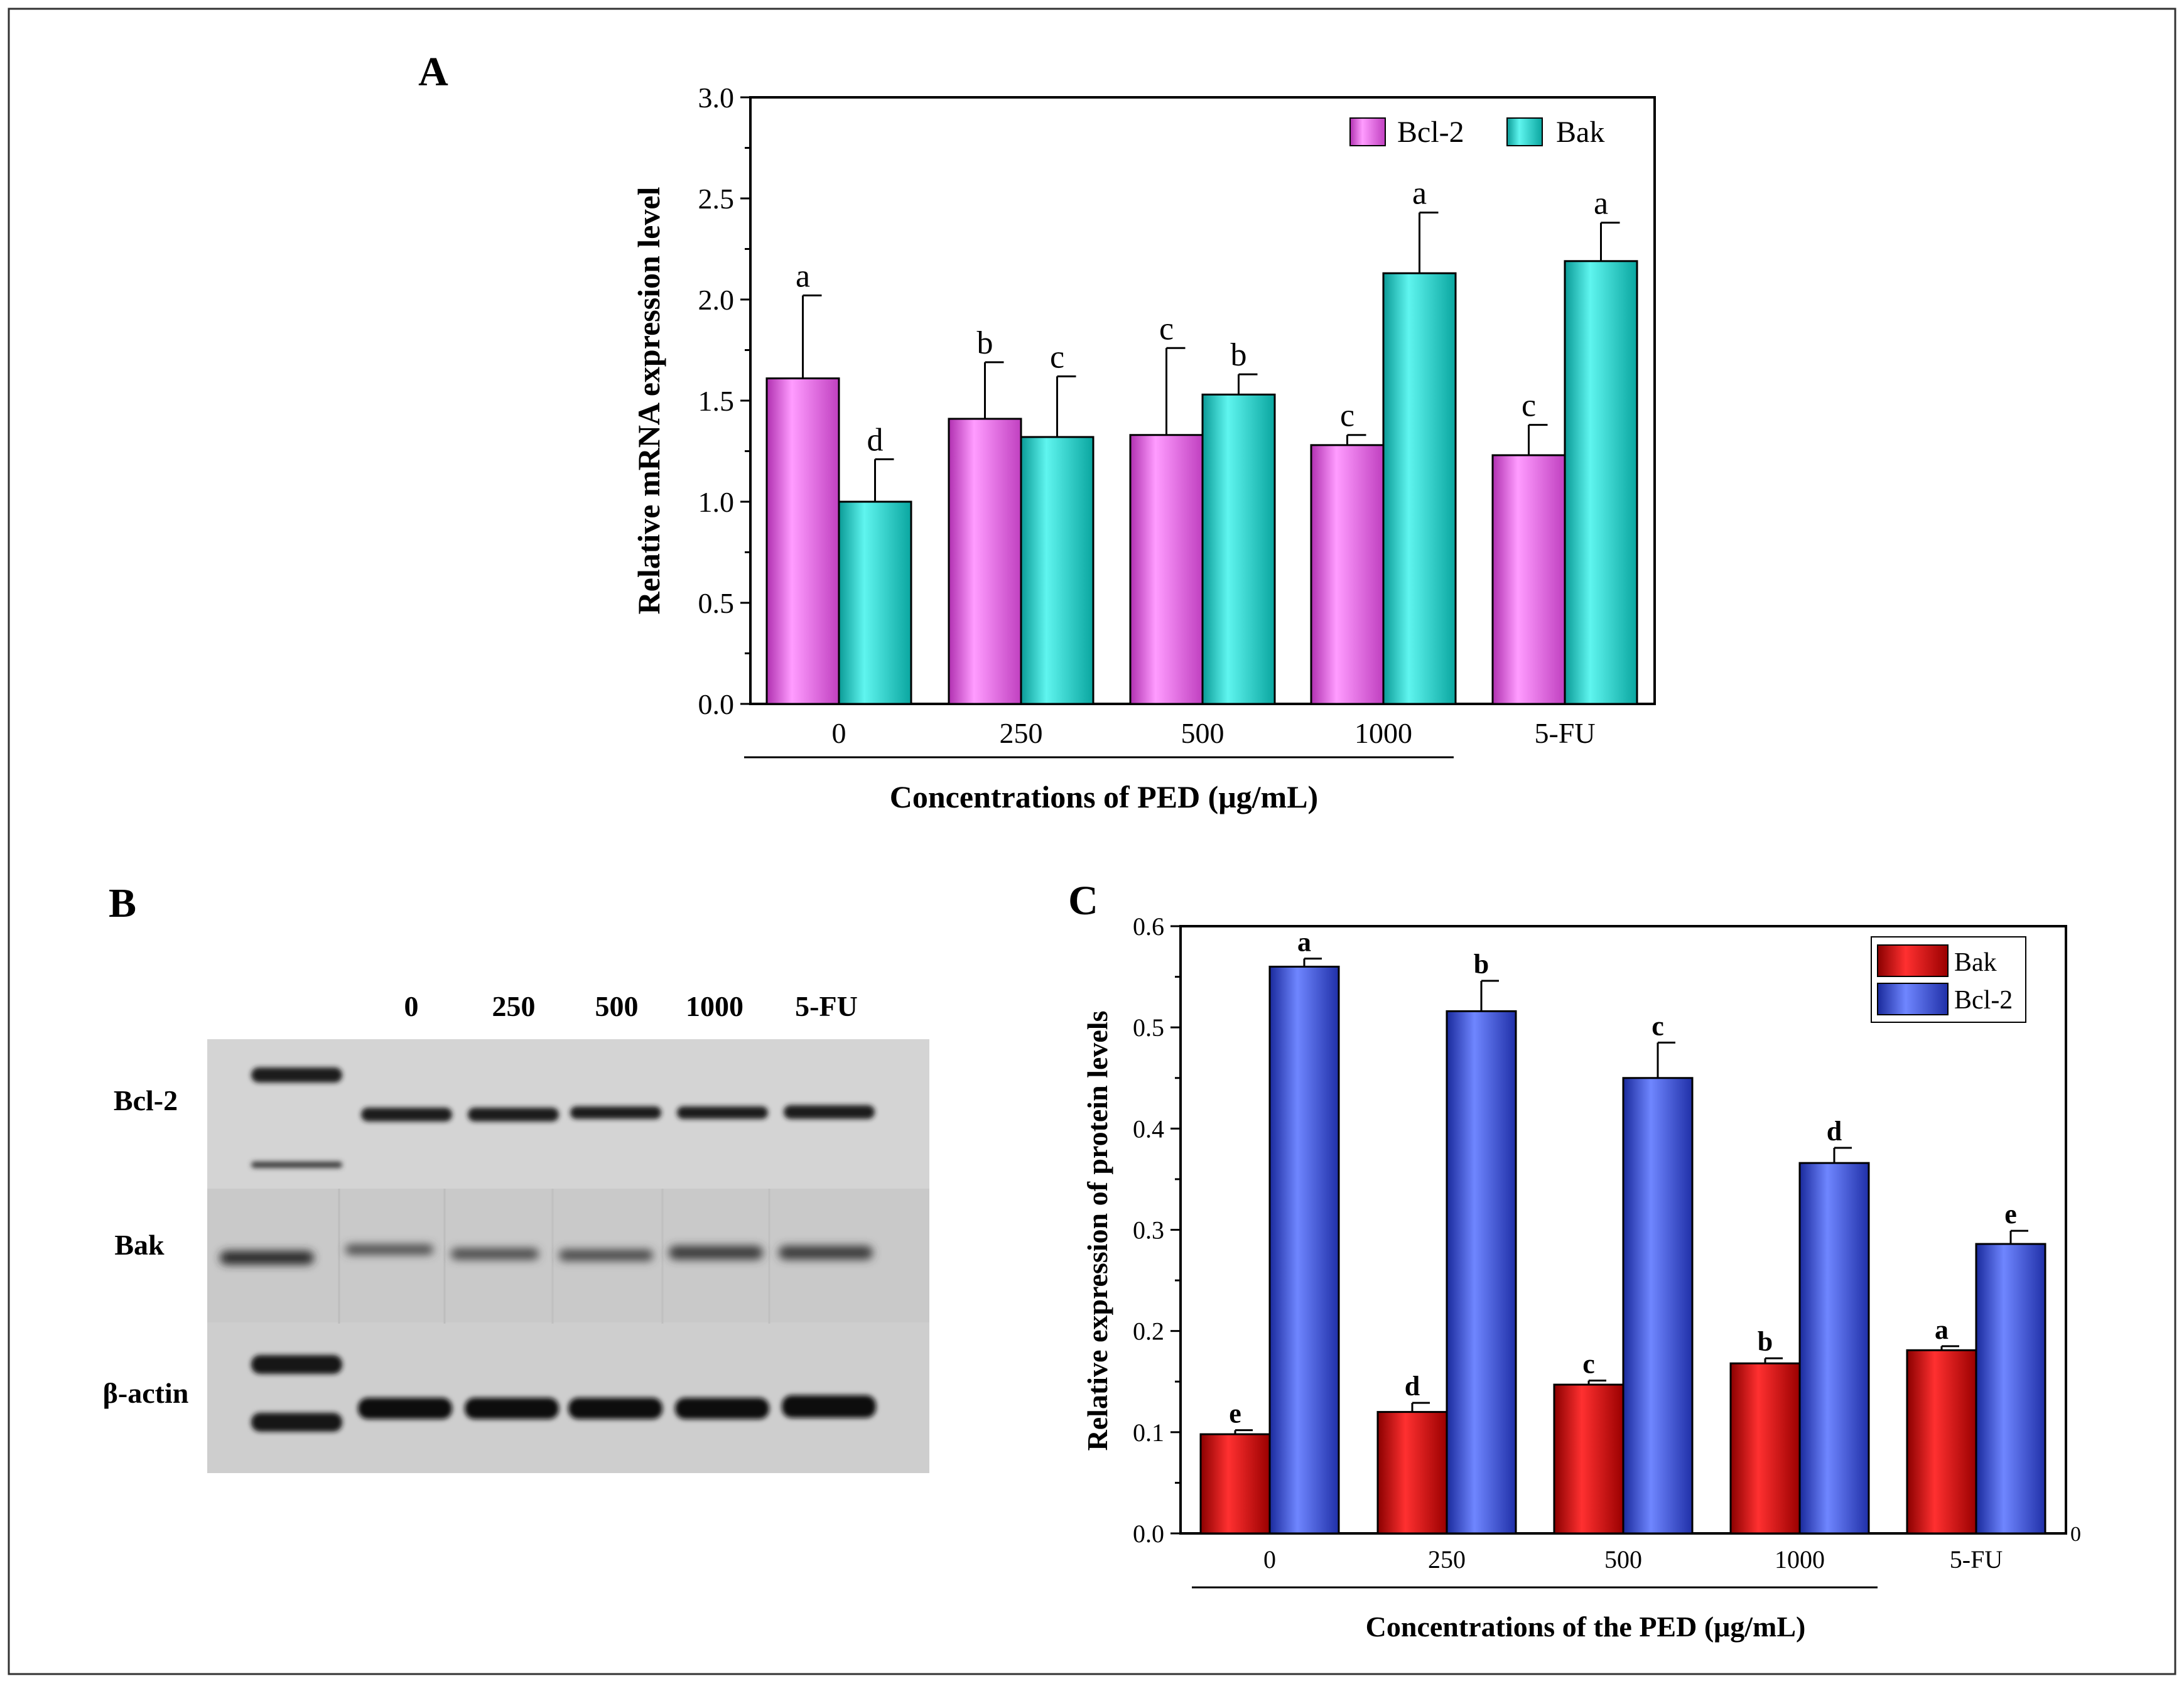 This screenshot has width=2184, height=1691. Describe the element at coordinates (1383, 733) in the screenshot. I see `x-tick-label: 1000` at that location.